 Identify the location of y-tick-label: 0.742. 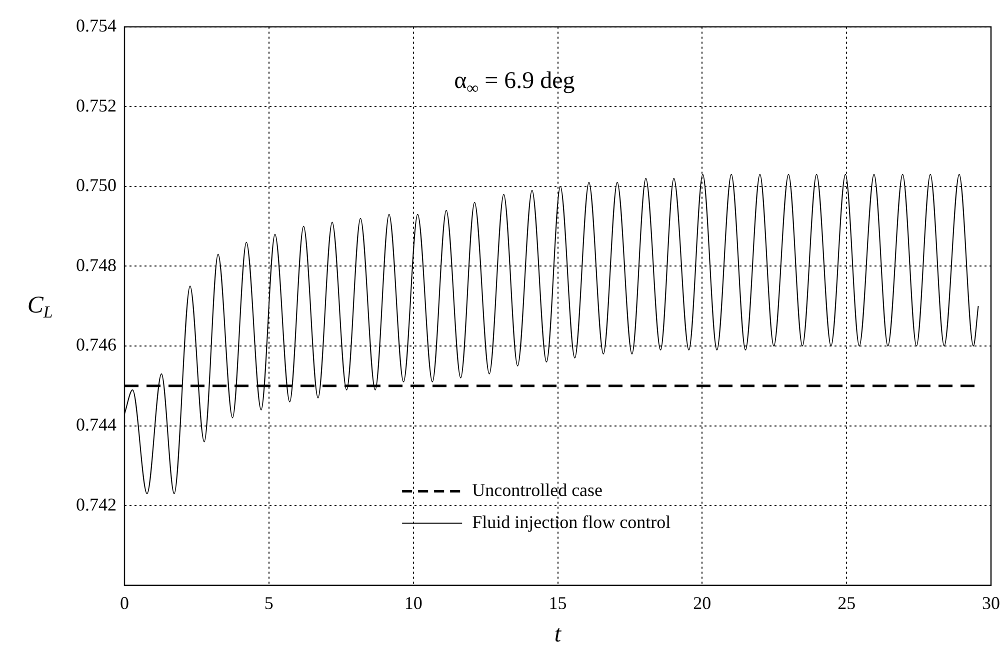
(96, 504).